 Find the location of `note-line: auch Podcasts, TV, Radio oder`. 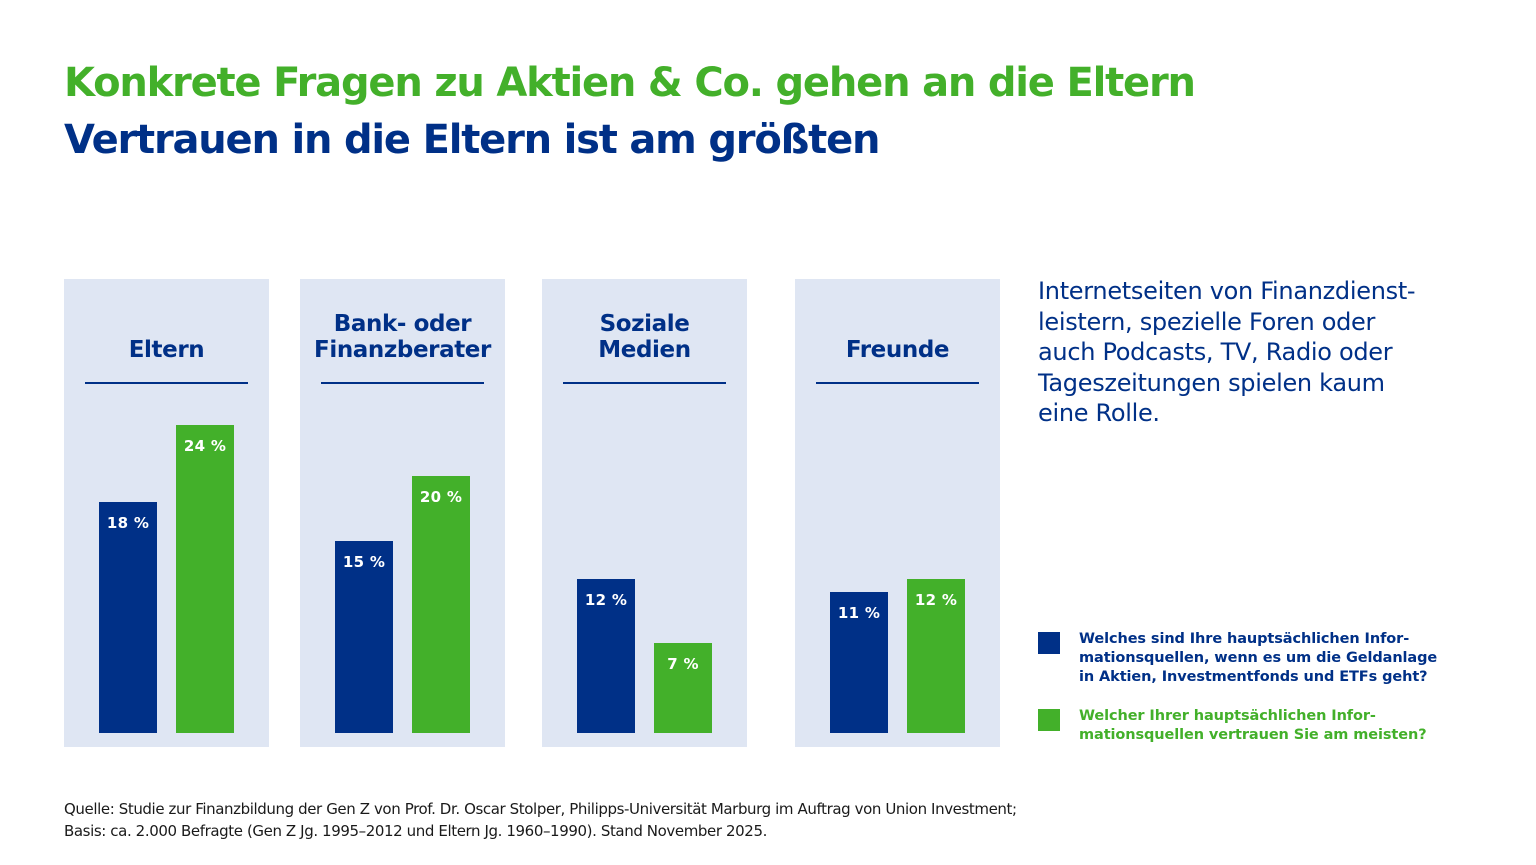

note-line: auch Podcasts, TV, Radio oder is located at coordinates (1215, 352).